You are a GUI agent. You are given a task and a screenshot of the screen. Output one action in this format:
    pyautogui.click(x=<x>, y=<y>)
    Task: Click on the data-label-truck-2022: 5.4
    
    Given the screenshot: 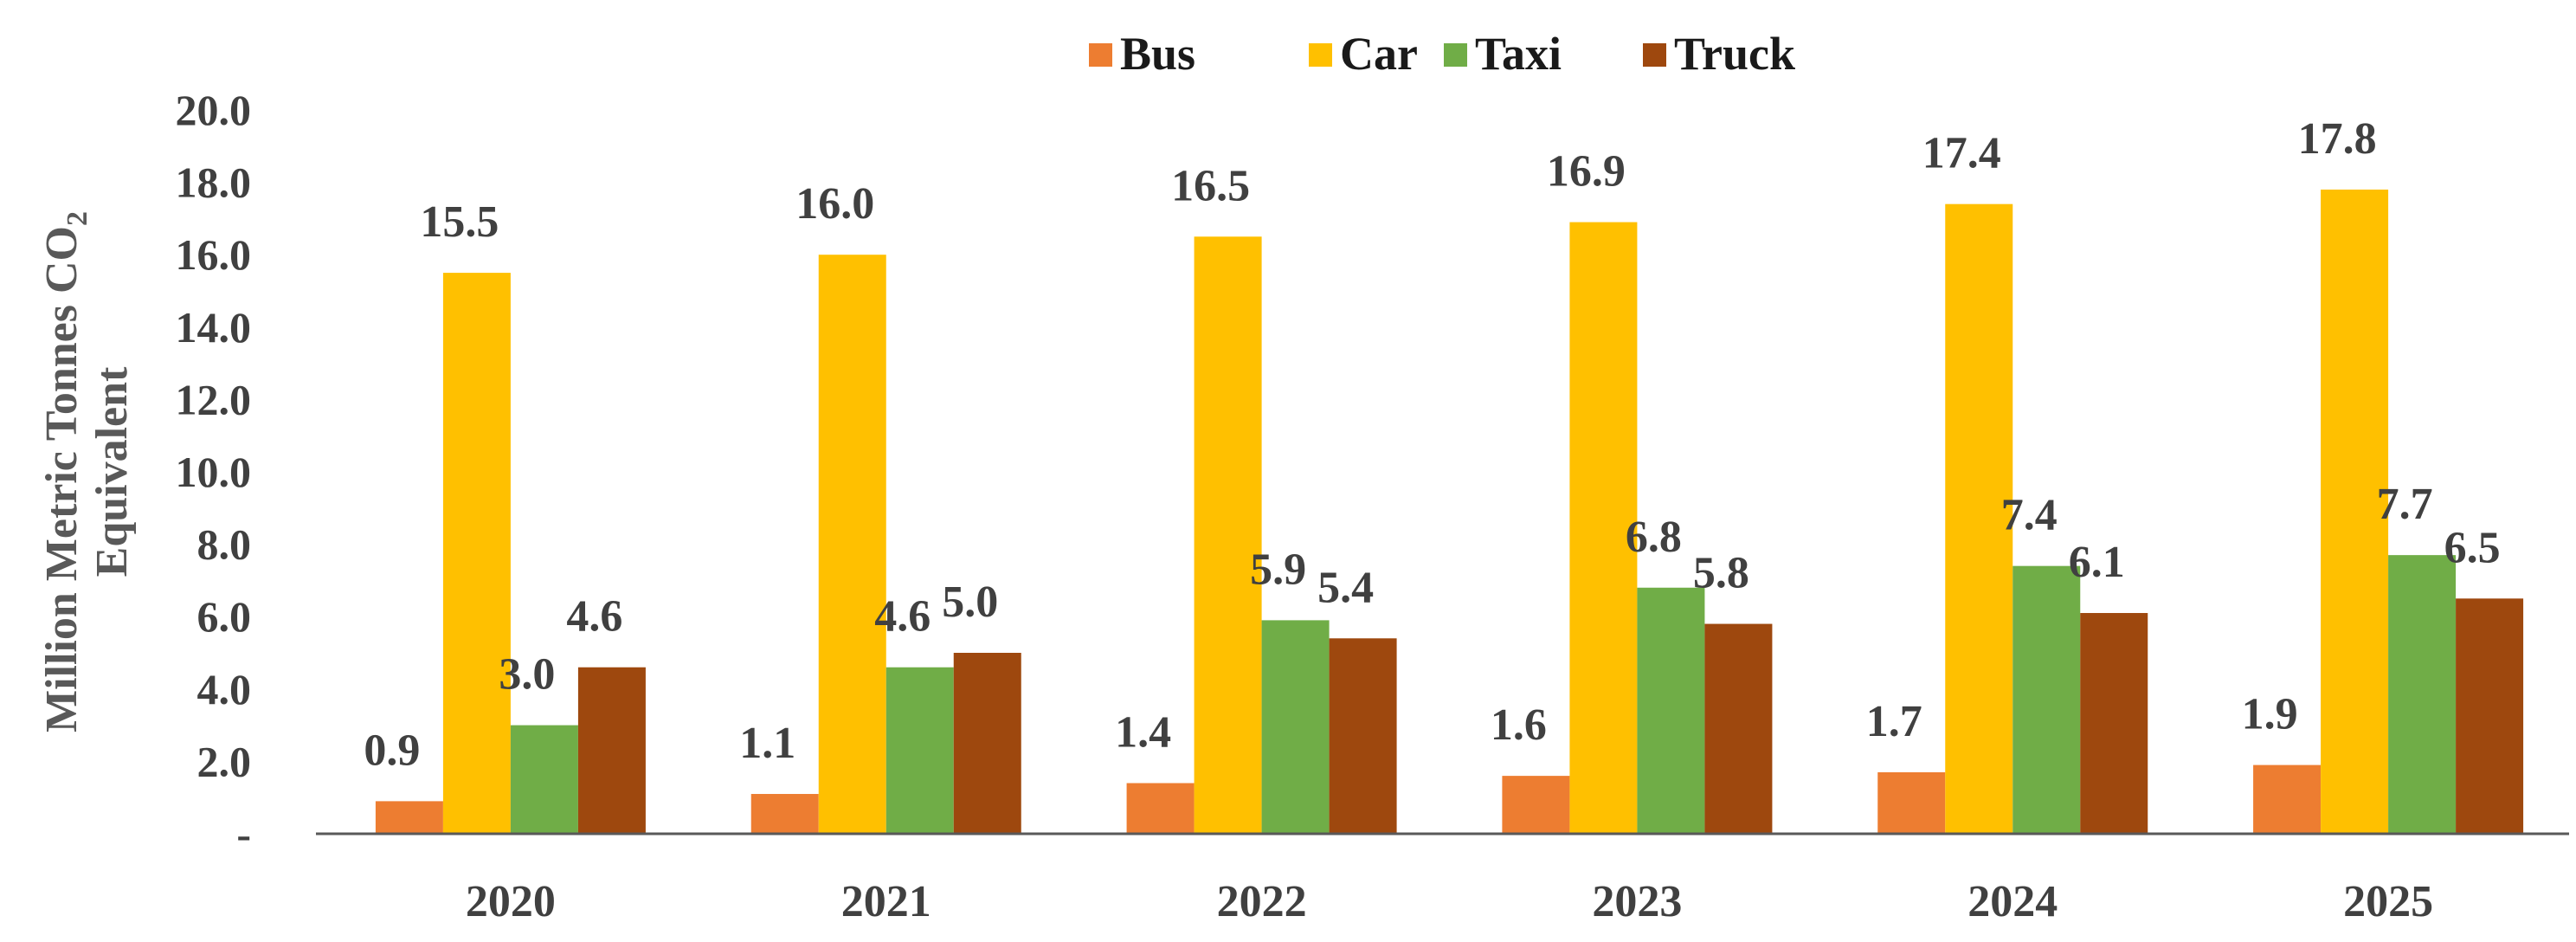 What is the action you would take?
    pyautogui.click(x=1345, y=587)
    